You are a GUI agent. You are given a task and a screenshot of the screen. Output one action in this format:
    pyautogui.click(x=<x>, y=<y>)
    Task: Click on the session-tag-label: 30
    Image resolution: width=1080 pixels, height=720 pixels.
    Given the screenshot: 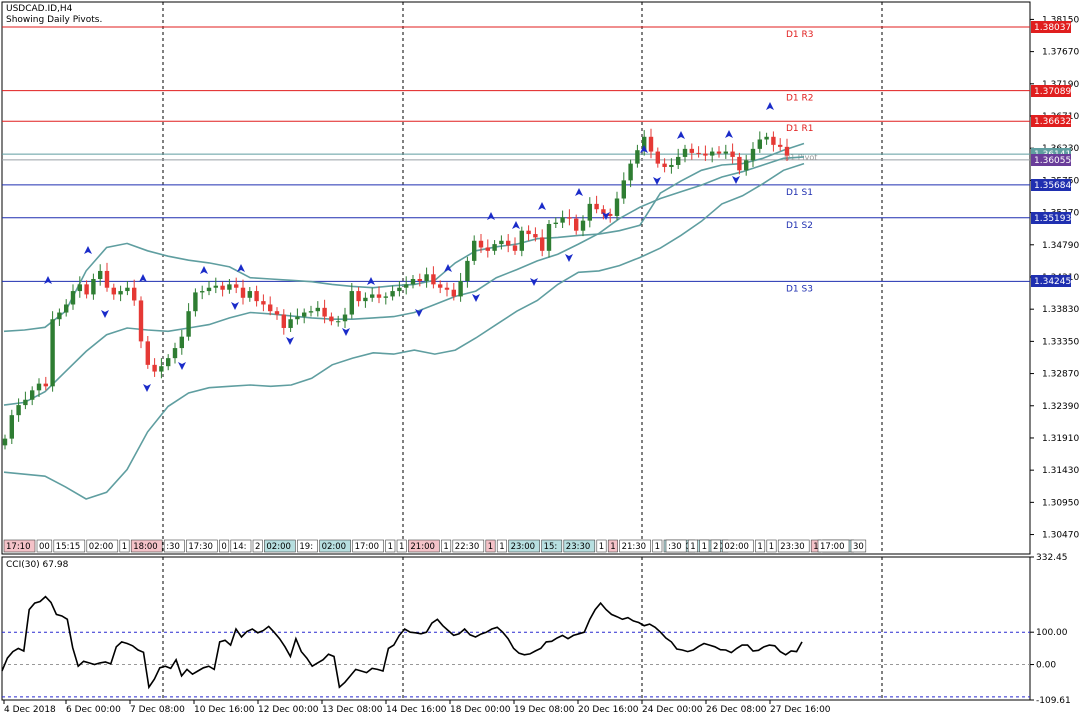 What is the action you would take?
    pyautogui.click(x=858, y=547)
    